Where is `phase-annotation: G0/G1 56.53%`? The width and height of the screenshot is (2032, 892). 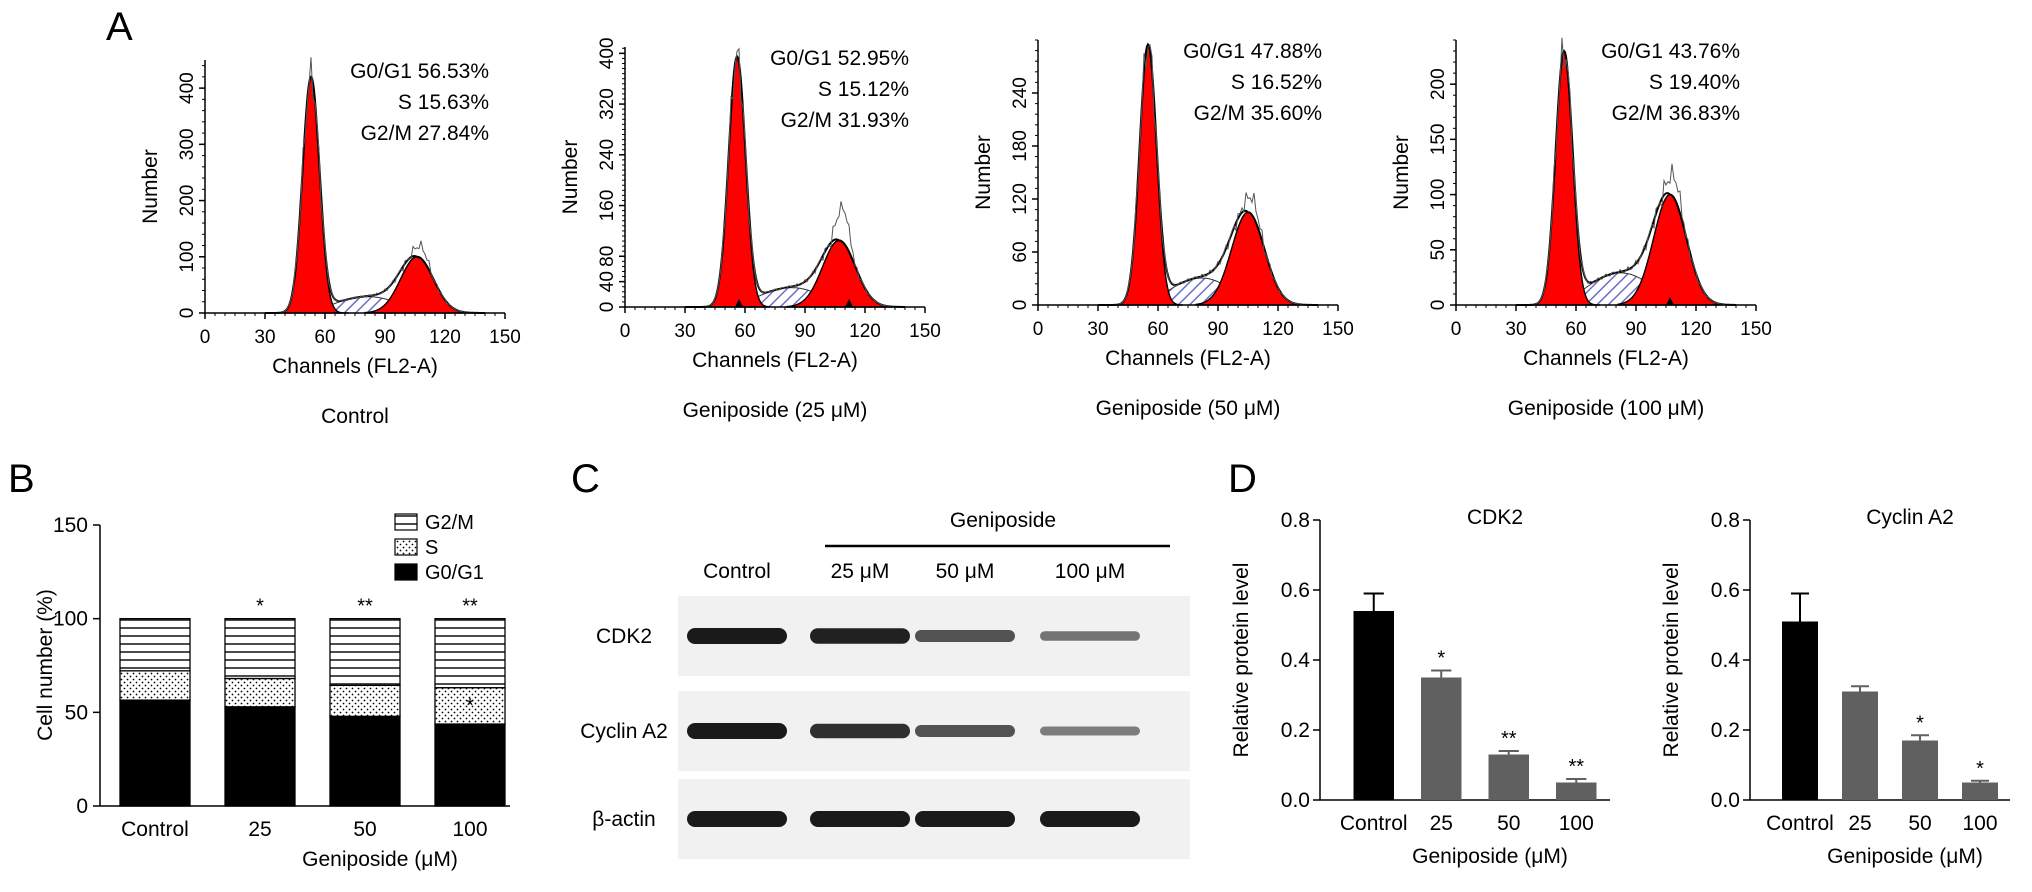
phase-annotation: G0/G1 56.53% is located at coordinates (419, 71).